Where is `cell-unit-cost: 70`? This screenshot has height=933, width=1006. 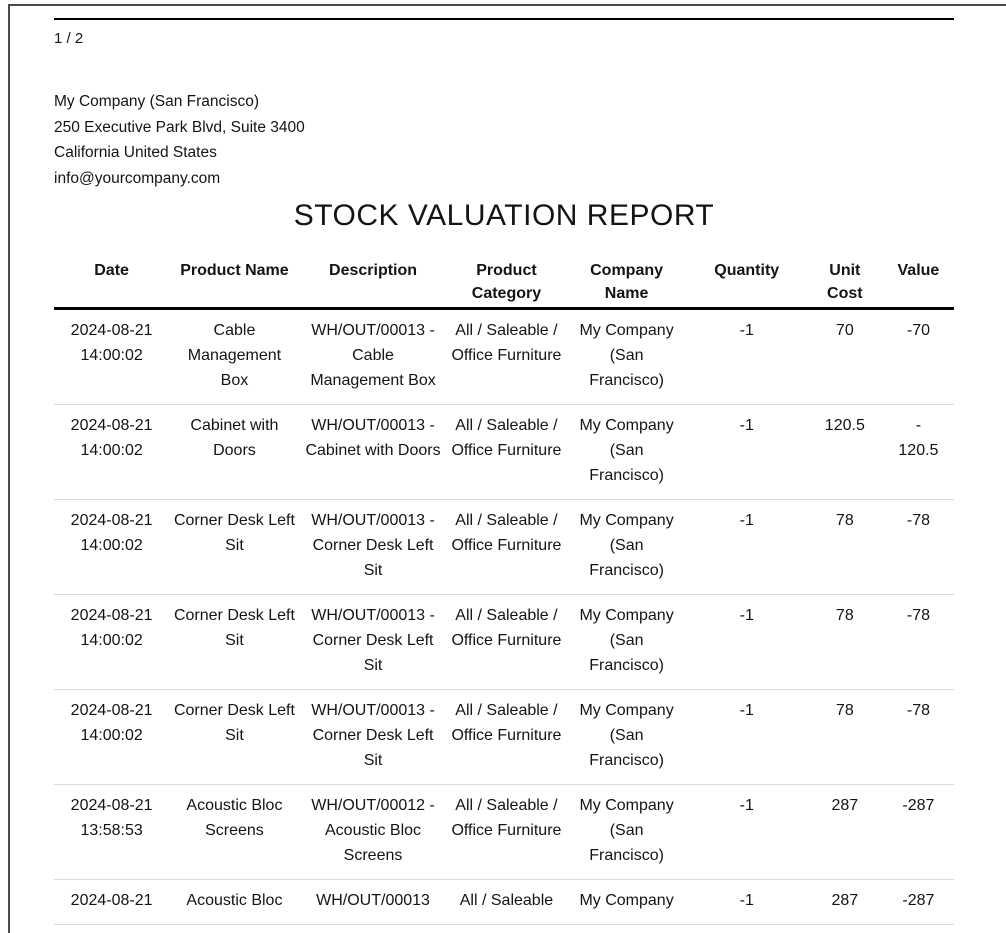
cell-unit-cost: 70 is located at coordinates (844, 330).